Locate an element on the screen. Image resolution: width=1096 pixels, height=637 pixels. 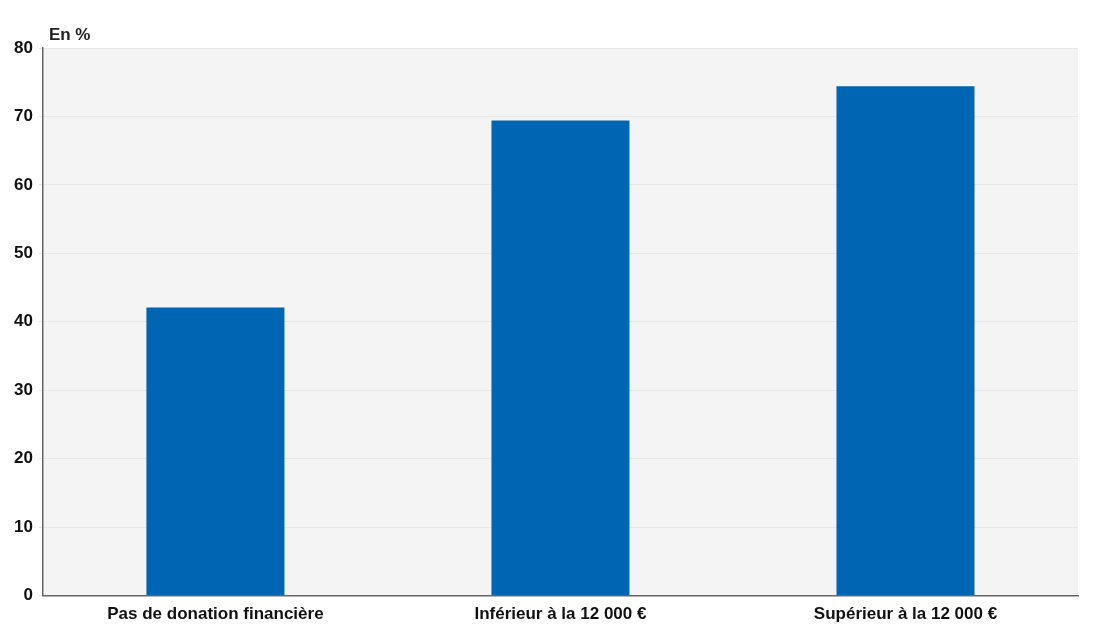
x-tick-label: Pas de donation financière is located at coordinates (215, 614).